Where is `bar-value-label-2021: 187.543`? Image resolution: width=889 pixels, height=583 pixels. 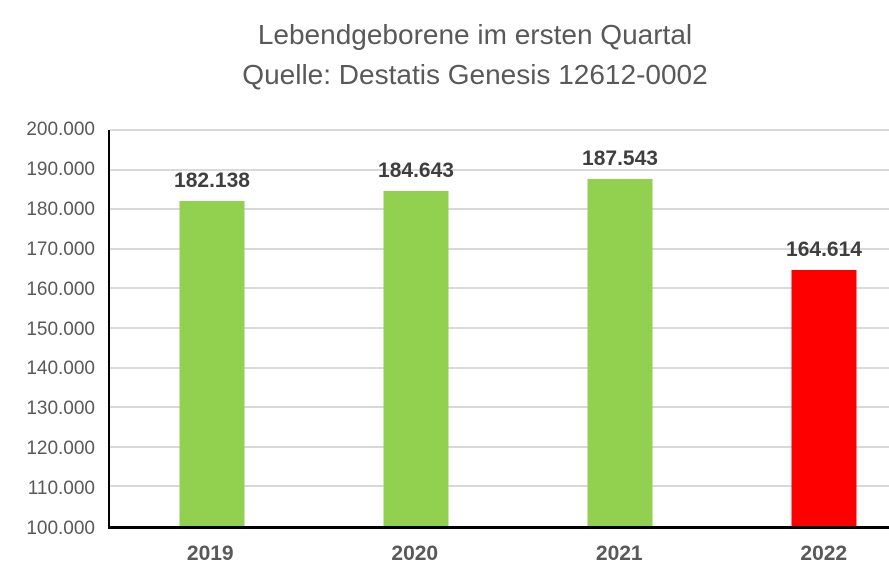 bar-value-label-2021: 187.543 is located at coordinates (620, 159).